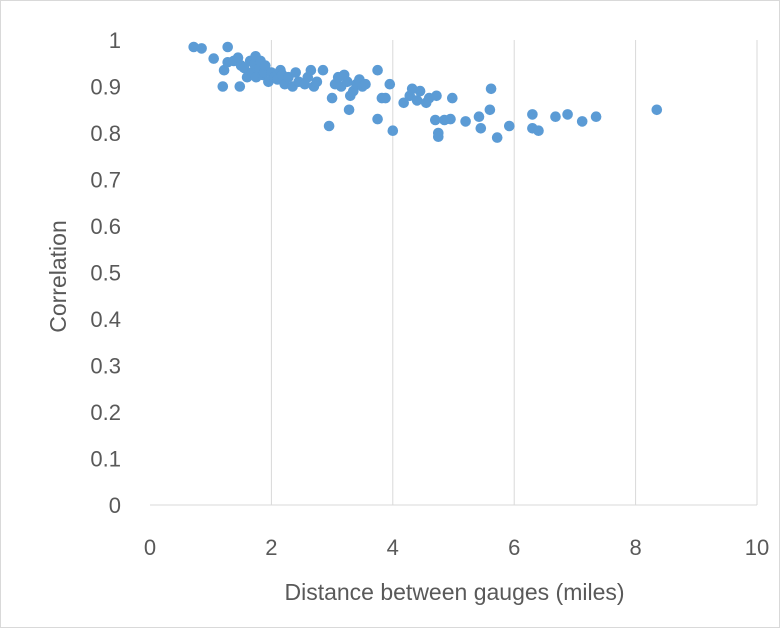 The height and width of the screenshot is (630, 782). Describe the element at coordinates (456, 547) in the screenshot. I see `x-tick-labels: 0 2 4 6 8 10` at that location.